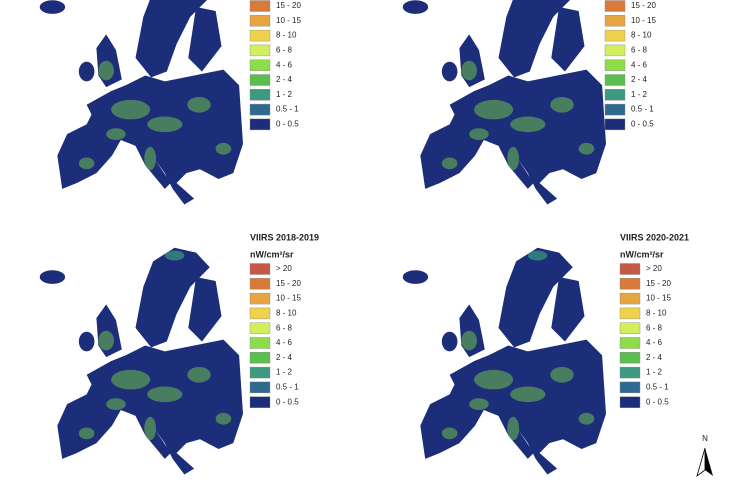 This screenshot has height=480, width=730. I want to click on north-arrow: N, so click(704, 456).